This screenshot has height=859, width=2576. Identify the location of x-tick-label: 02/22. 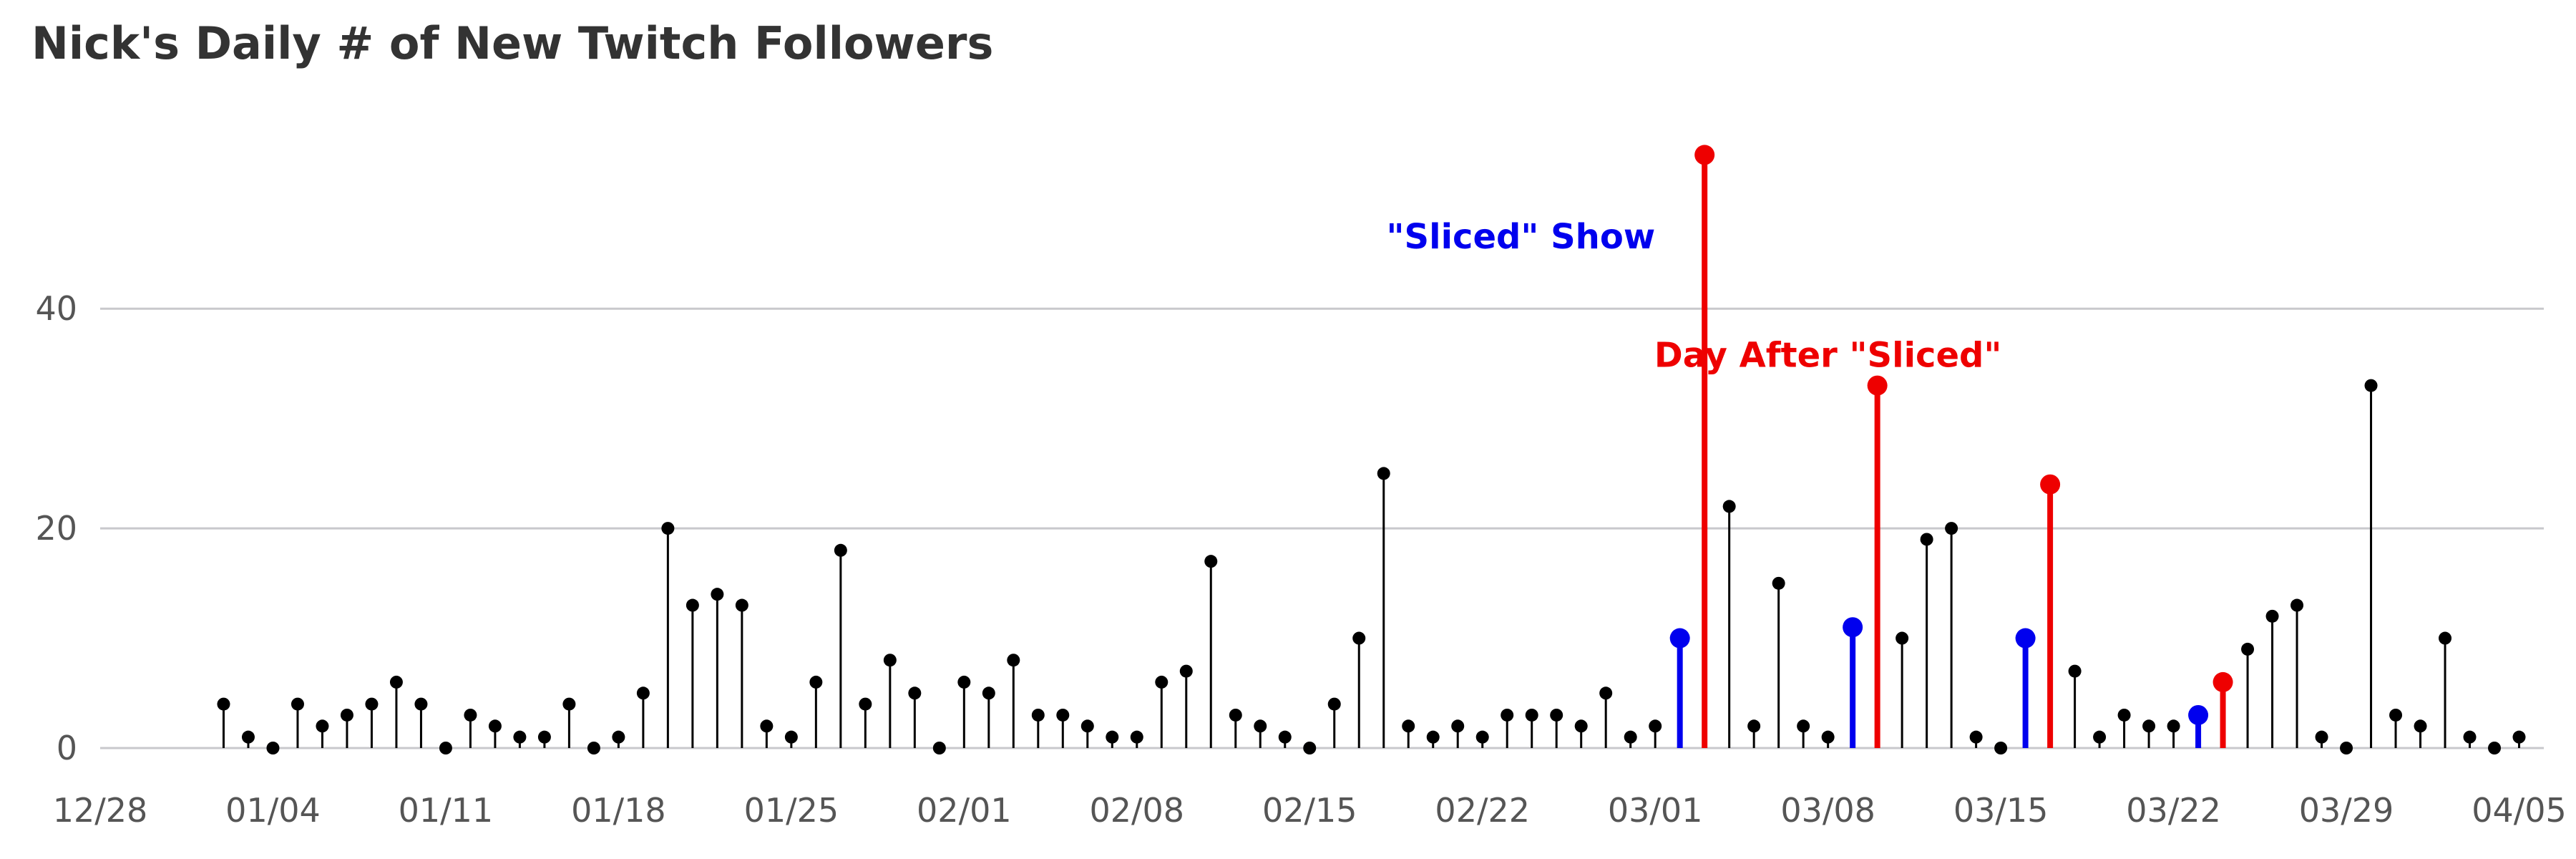
(1482, 810).